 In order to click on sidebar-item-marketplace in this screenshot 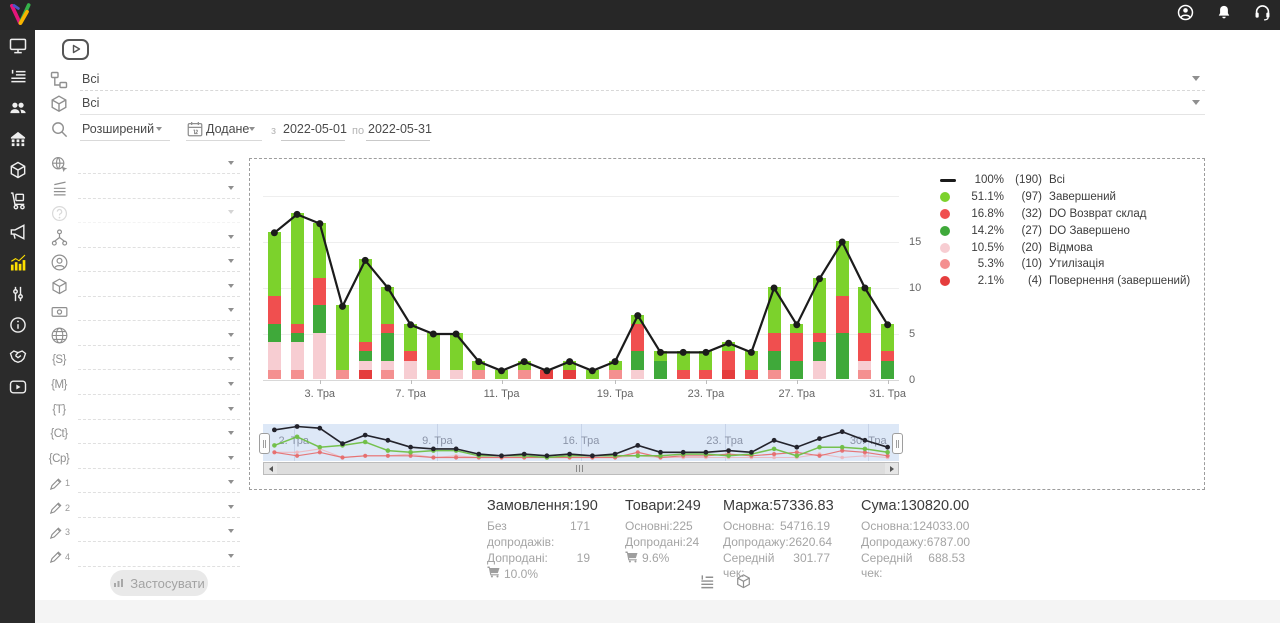, I will do `click(18, 141)`.